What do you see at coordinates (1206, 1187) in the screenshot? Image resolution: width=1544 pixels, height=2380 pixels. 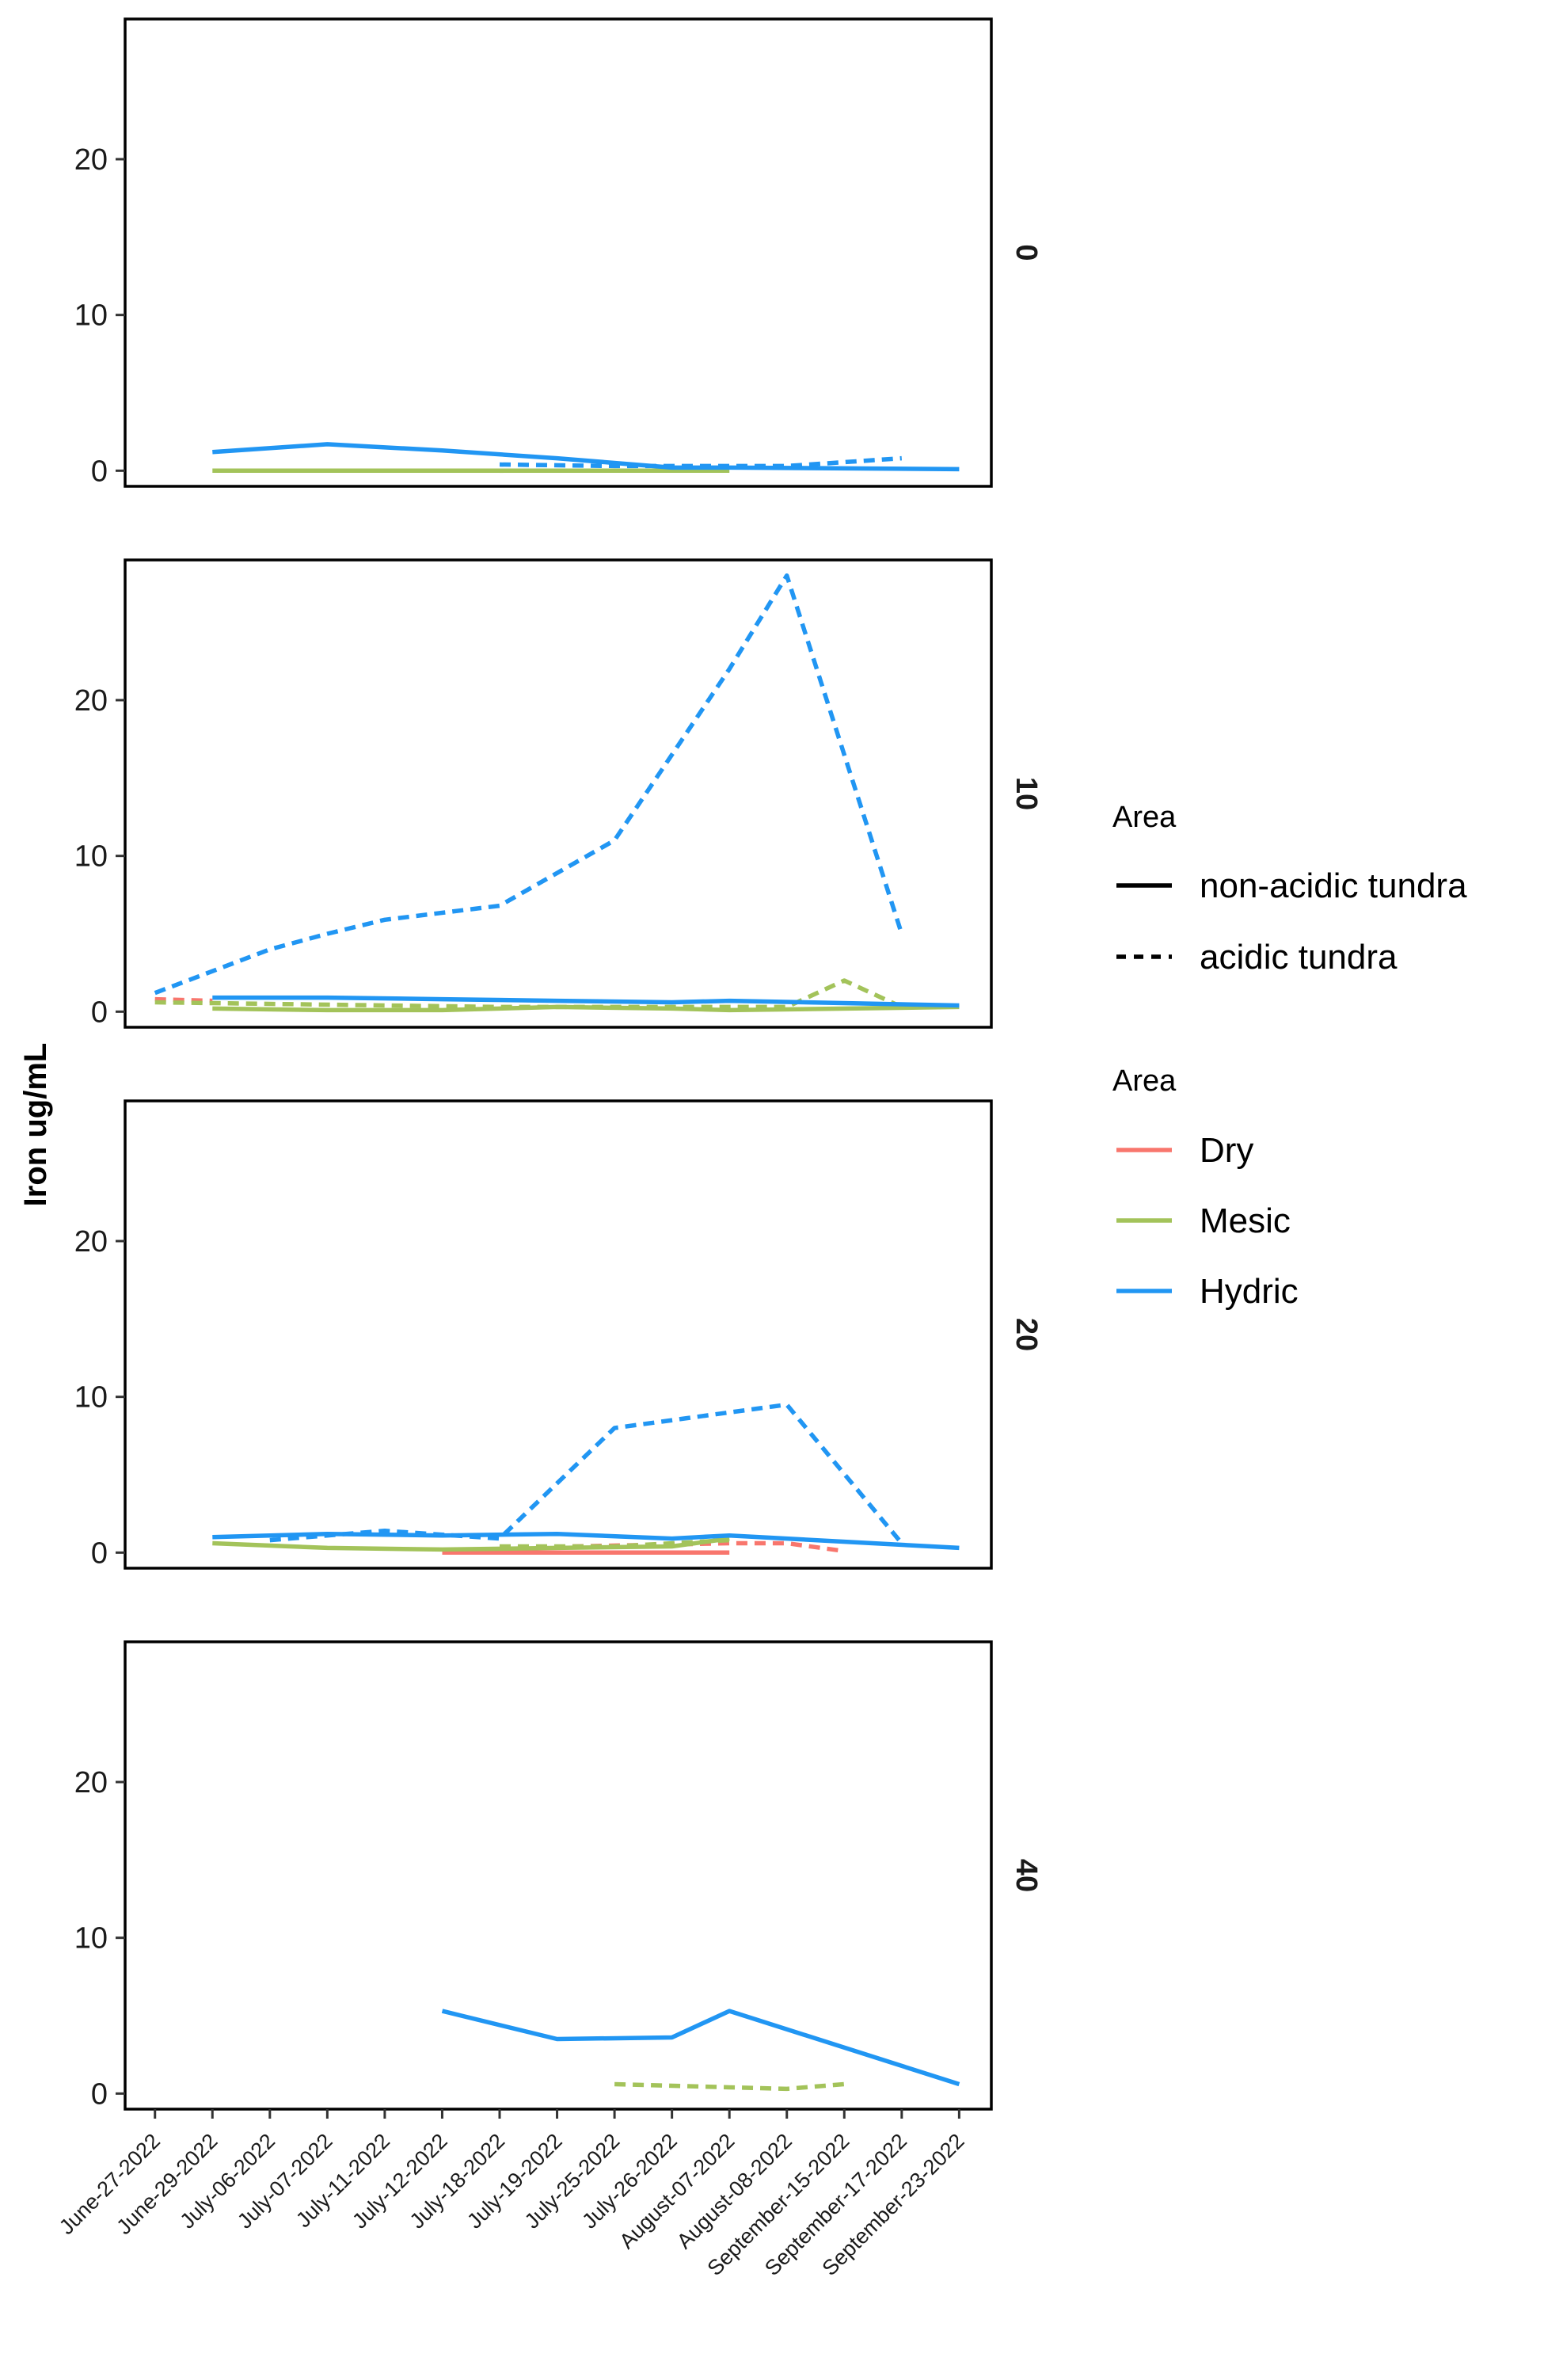 I see `color-legend: Area Dry Mesic Hydric` at bounding box center [1206, 1187].